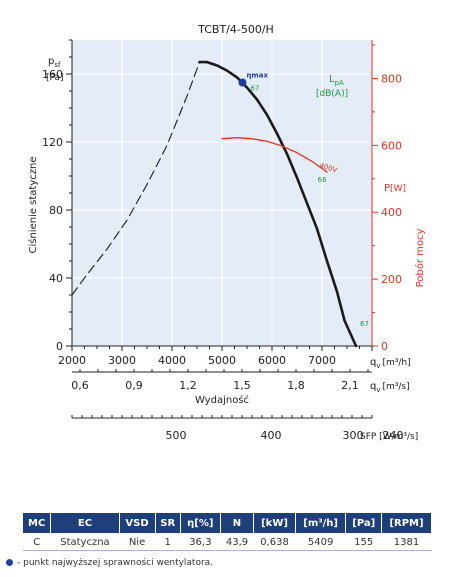 This screenshot has height=577, width=456. I want to click on spec-table-header-cell: η[%], so click(200, 523).